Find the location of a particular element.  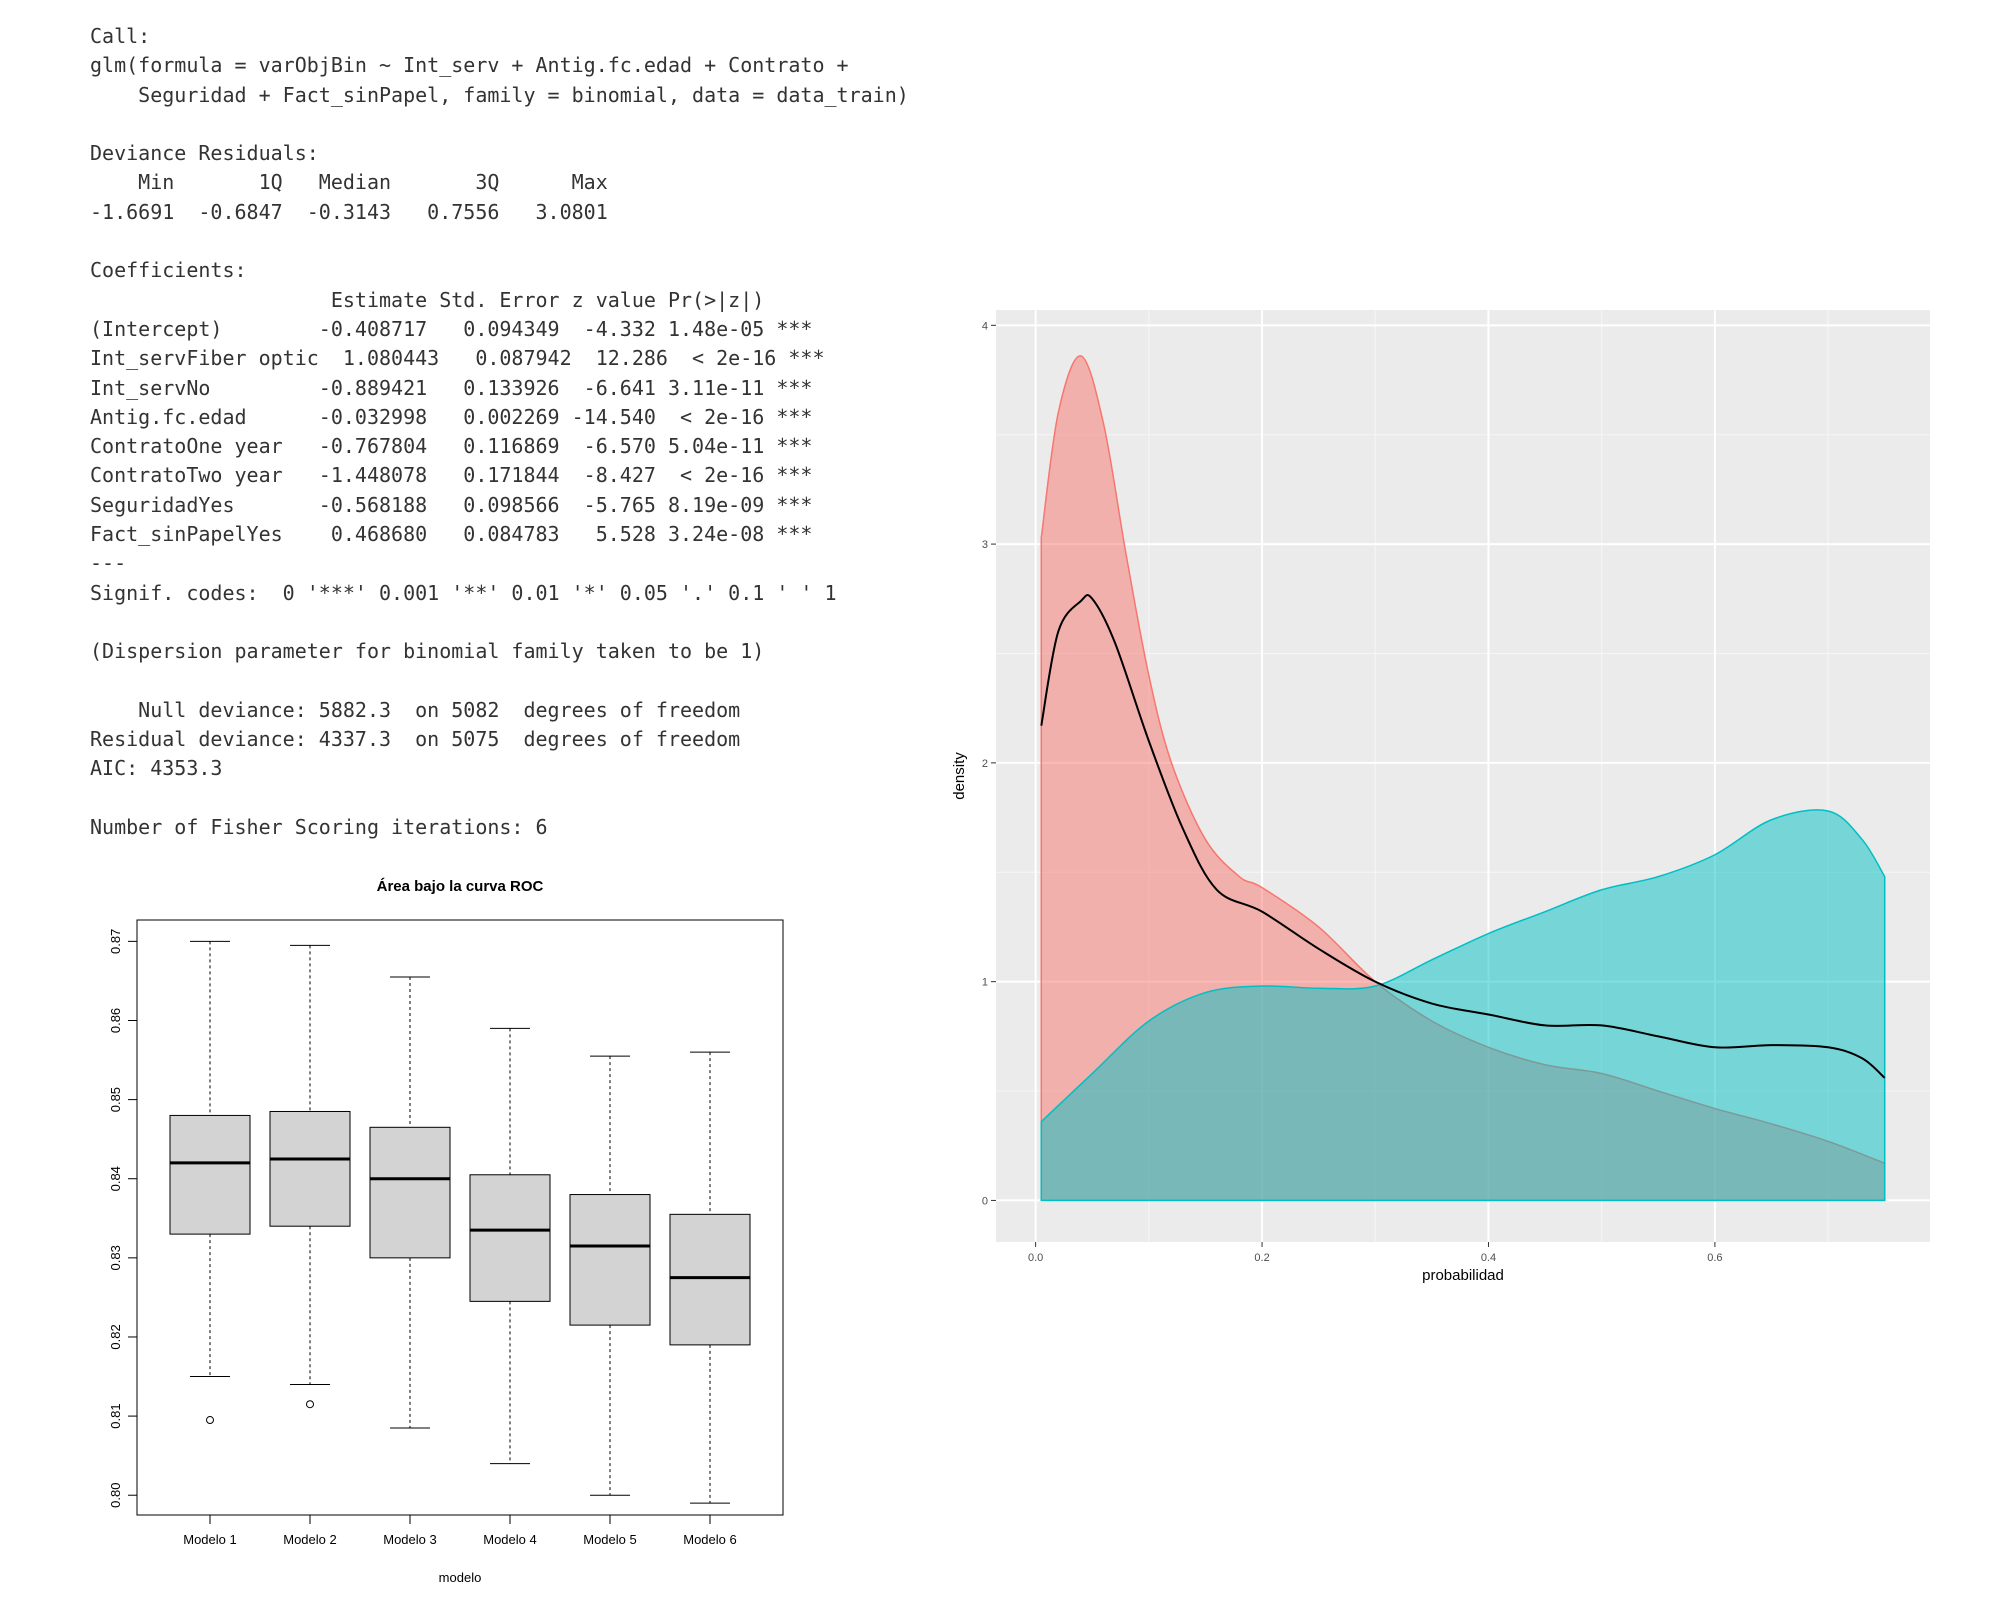

y-tick-label: 0.85 is located at coordinates (115, 1099).